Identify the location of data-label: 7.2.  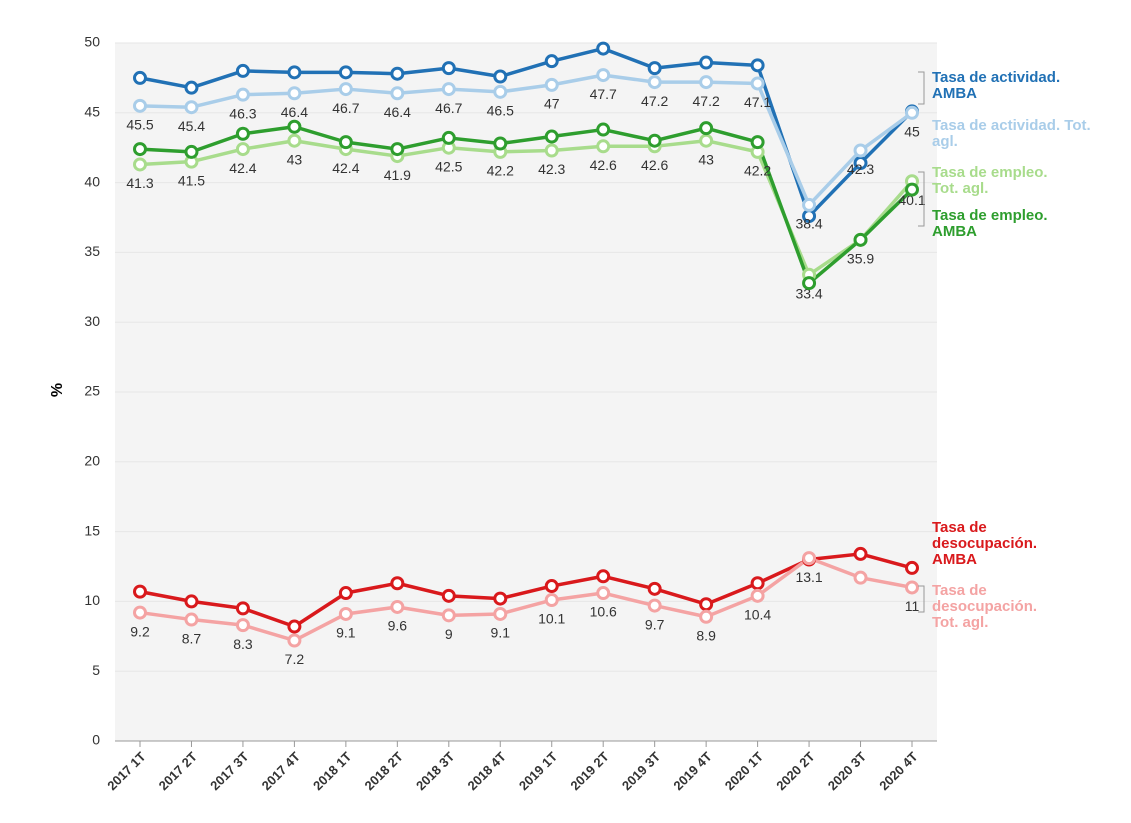
(295, 659).